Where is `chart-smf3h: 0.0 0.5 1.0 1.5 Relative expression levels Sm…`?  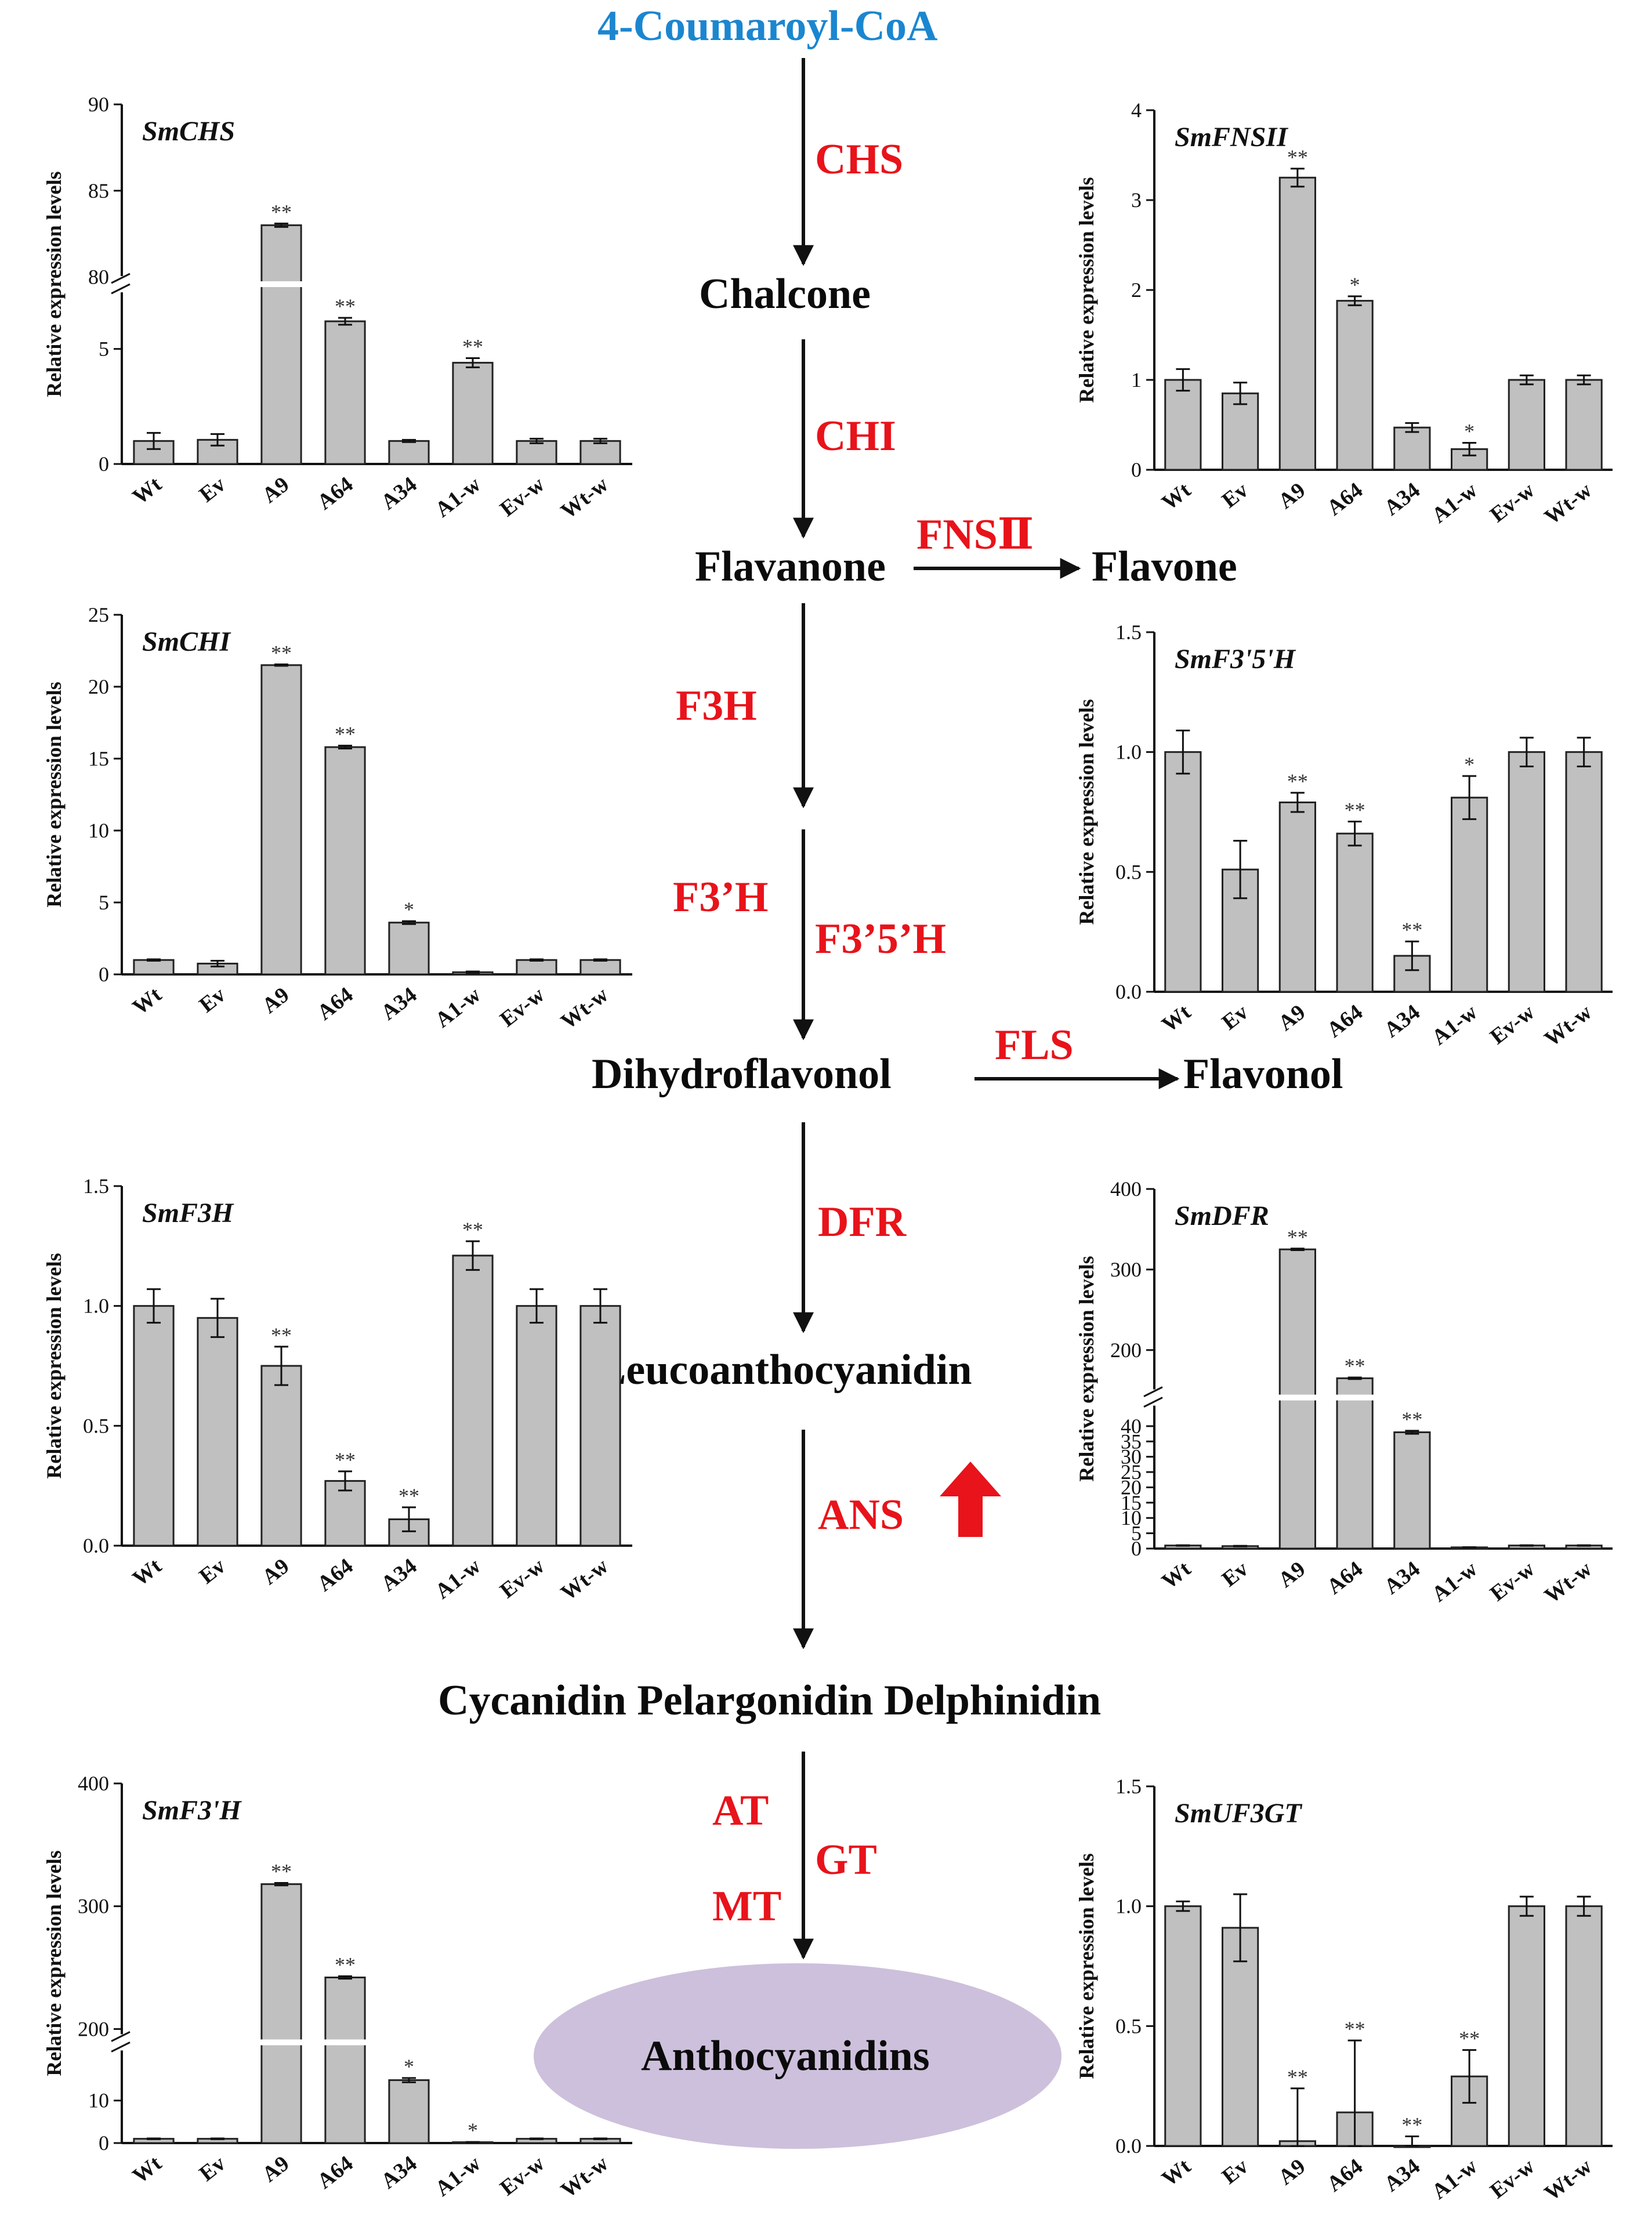
chart-smf3h: 0.0 0.5 1.0 1.5 Relative expression levels Sm… is located at coordinates (337, 1389).